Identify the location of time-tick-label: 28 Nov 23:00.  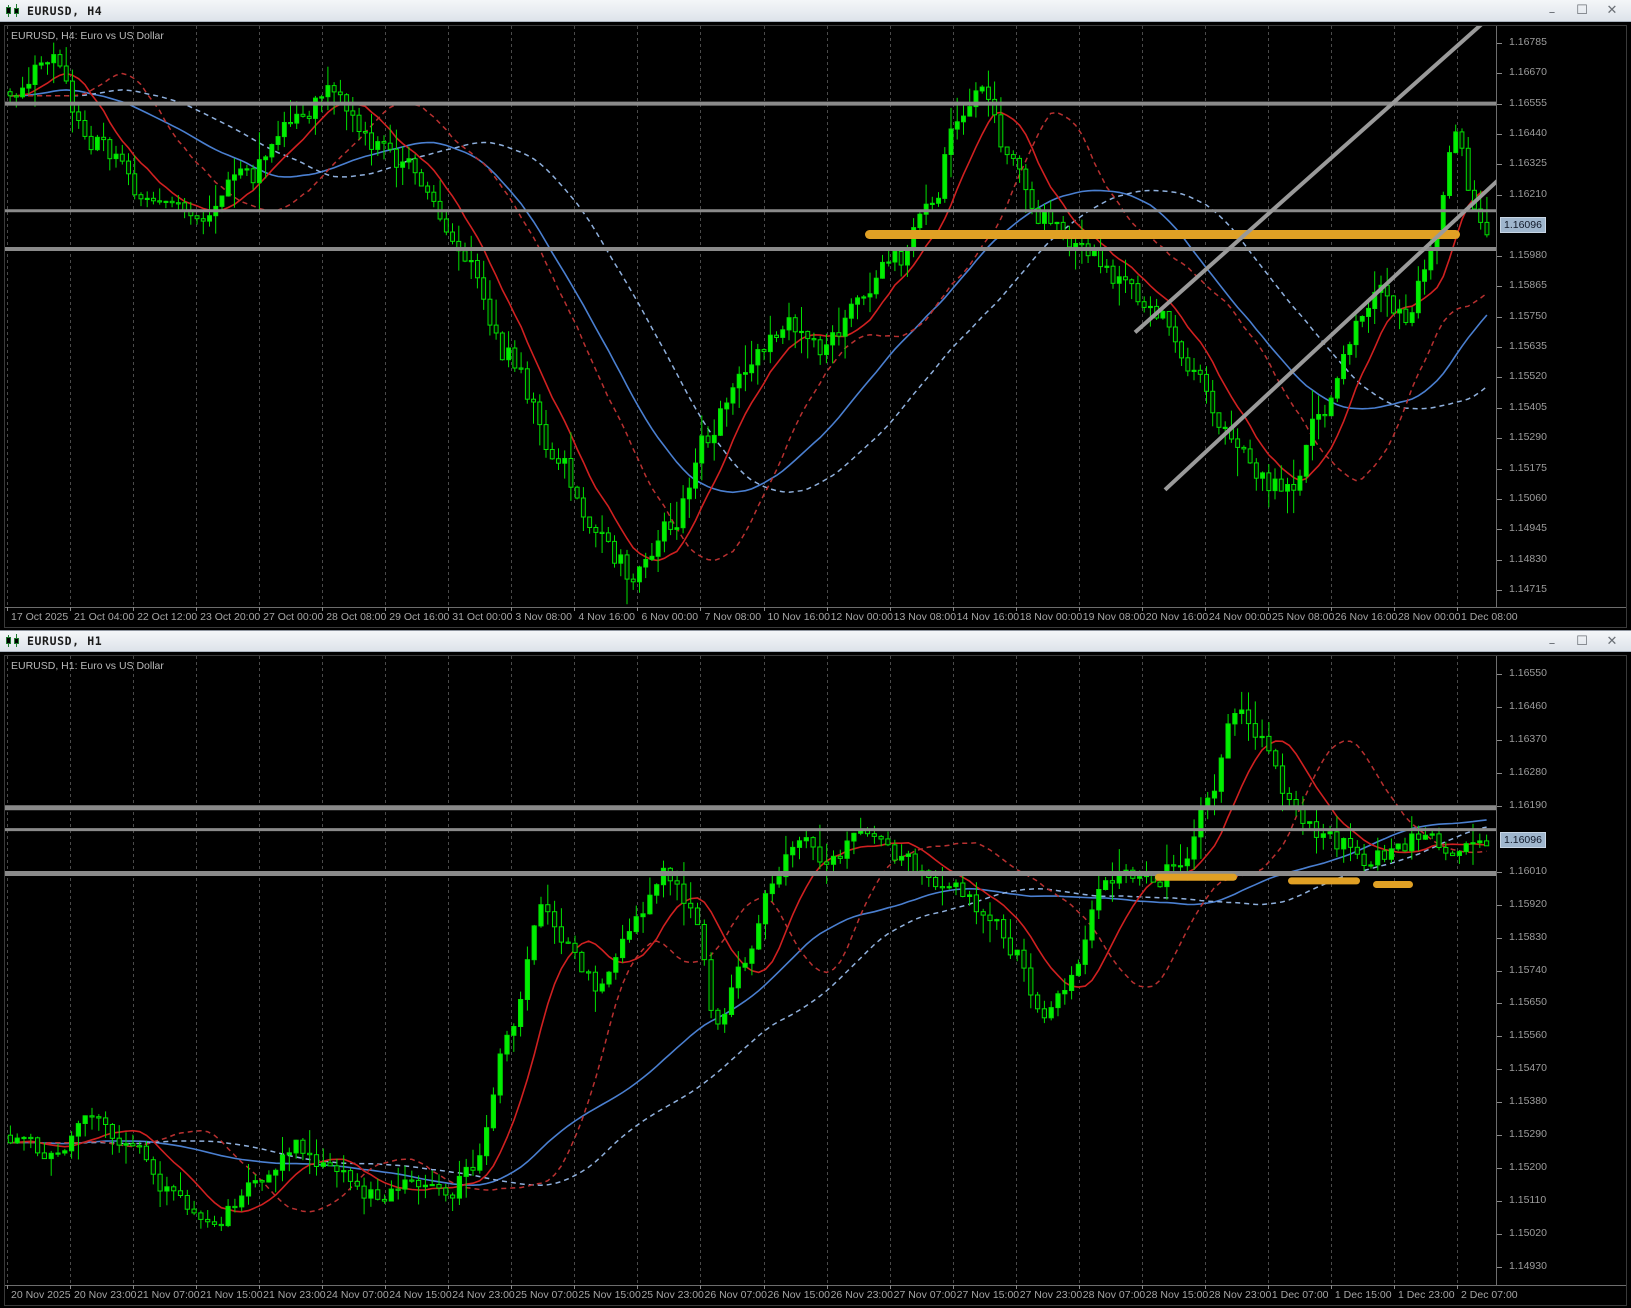
(1240, 1295).